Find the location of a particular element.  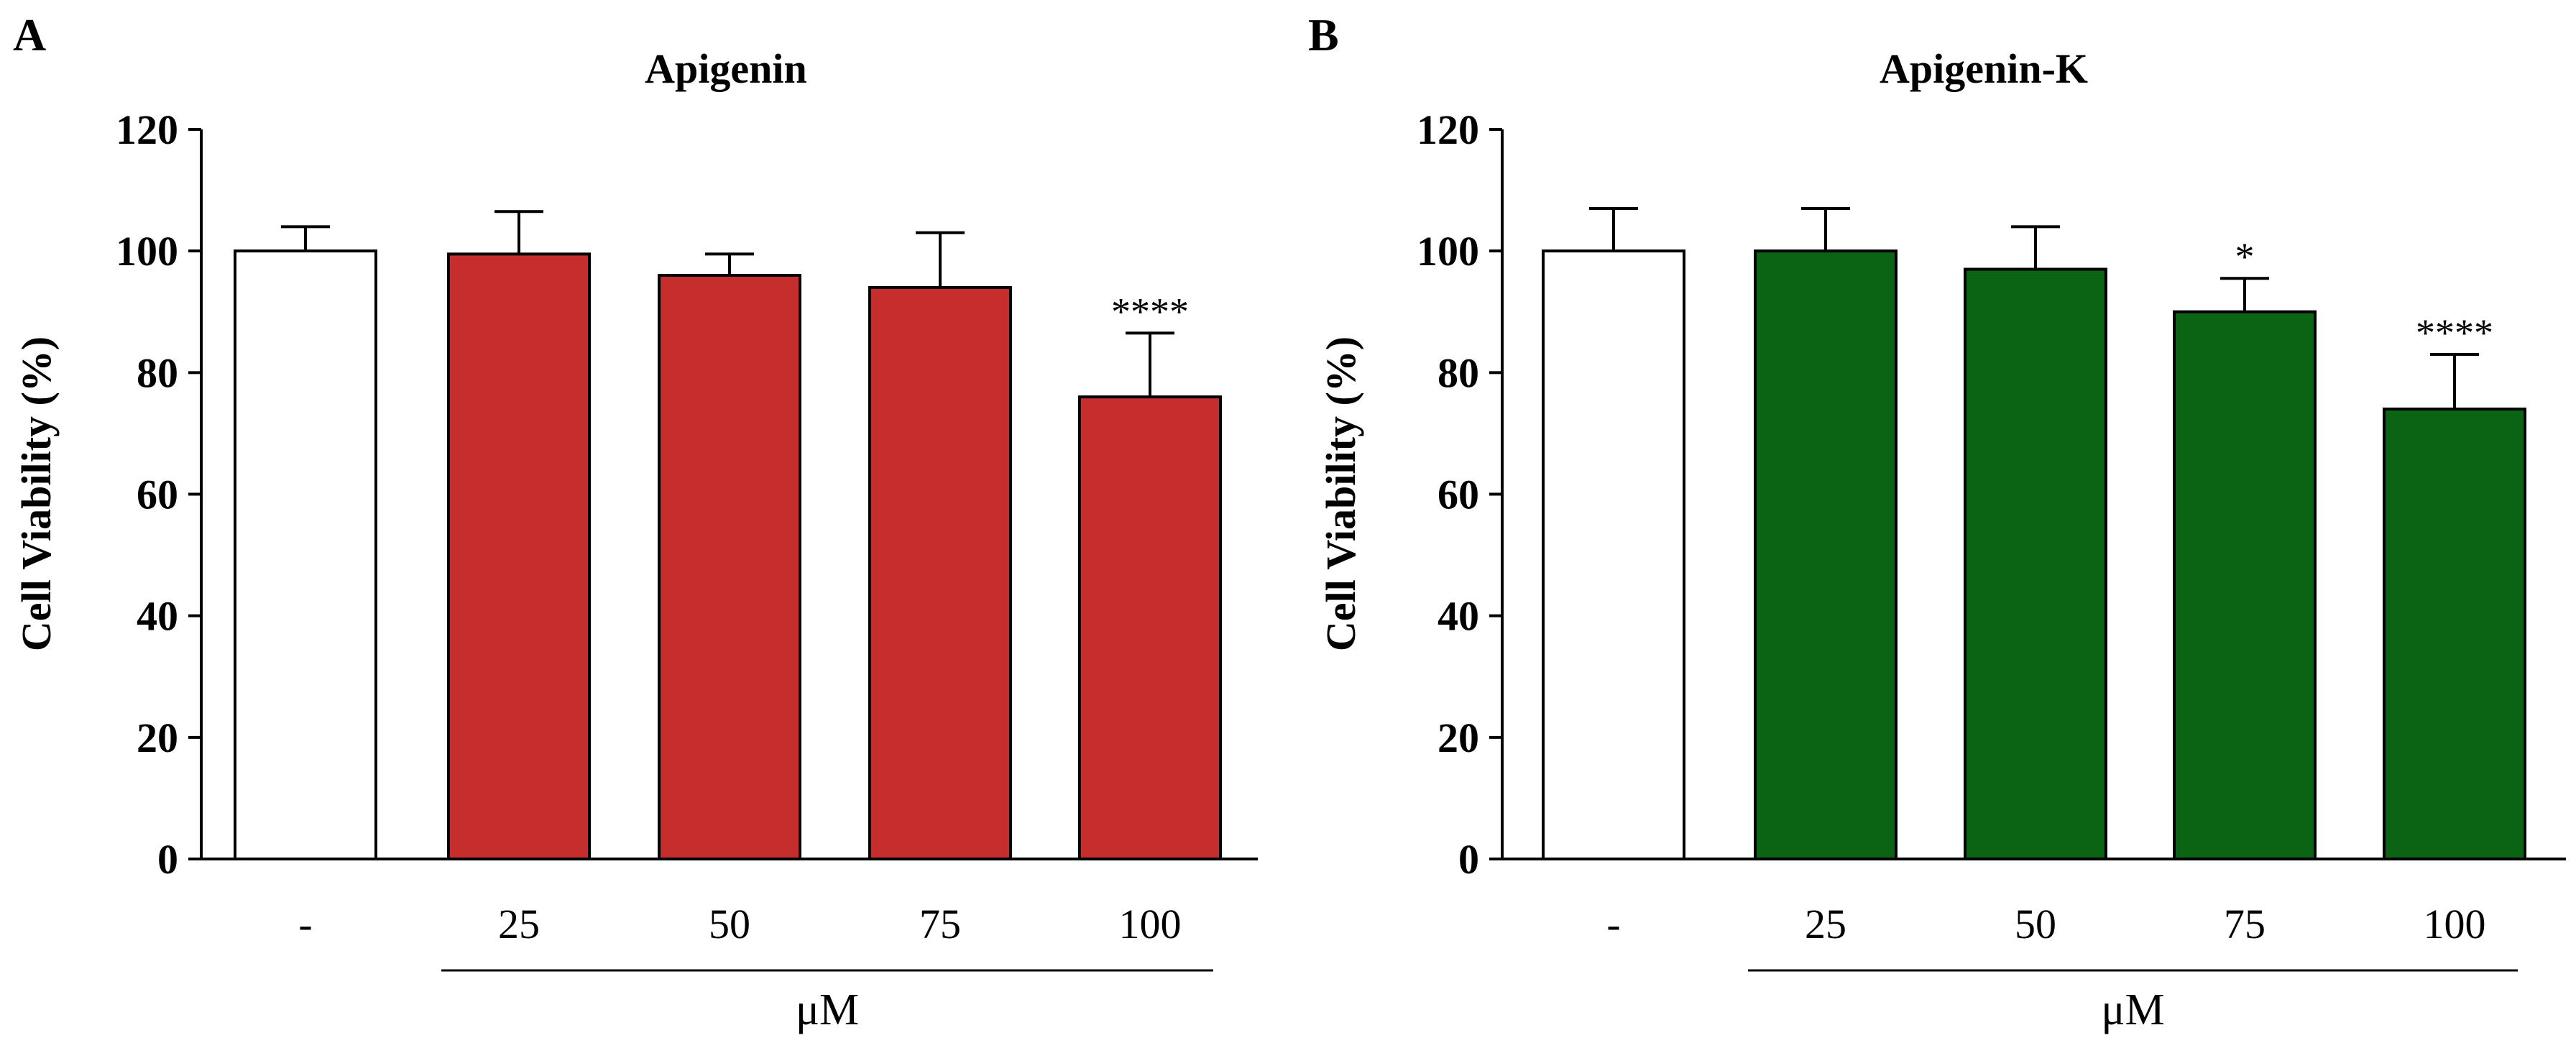

panel-b-category-label: 100 is located at coordinates (2455, 924).